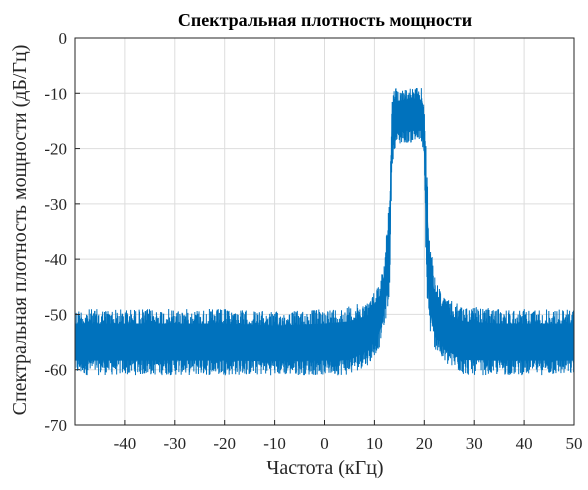  I want to click on y-tick-label: -70, so click(55, 425).